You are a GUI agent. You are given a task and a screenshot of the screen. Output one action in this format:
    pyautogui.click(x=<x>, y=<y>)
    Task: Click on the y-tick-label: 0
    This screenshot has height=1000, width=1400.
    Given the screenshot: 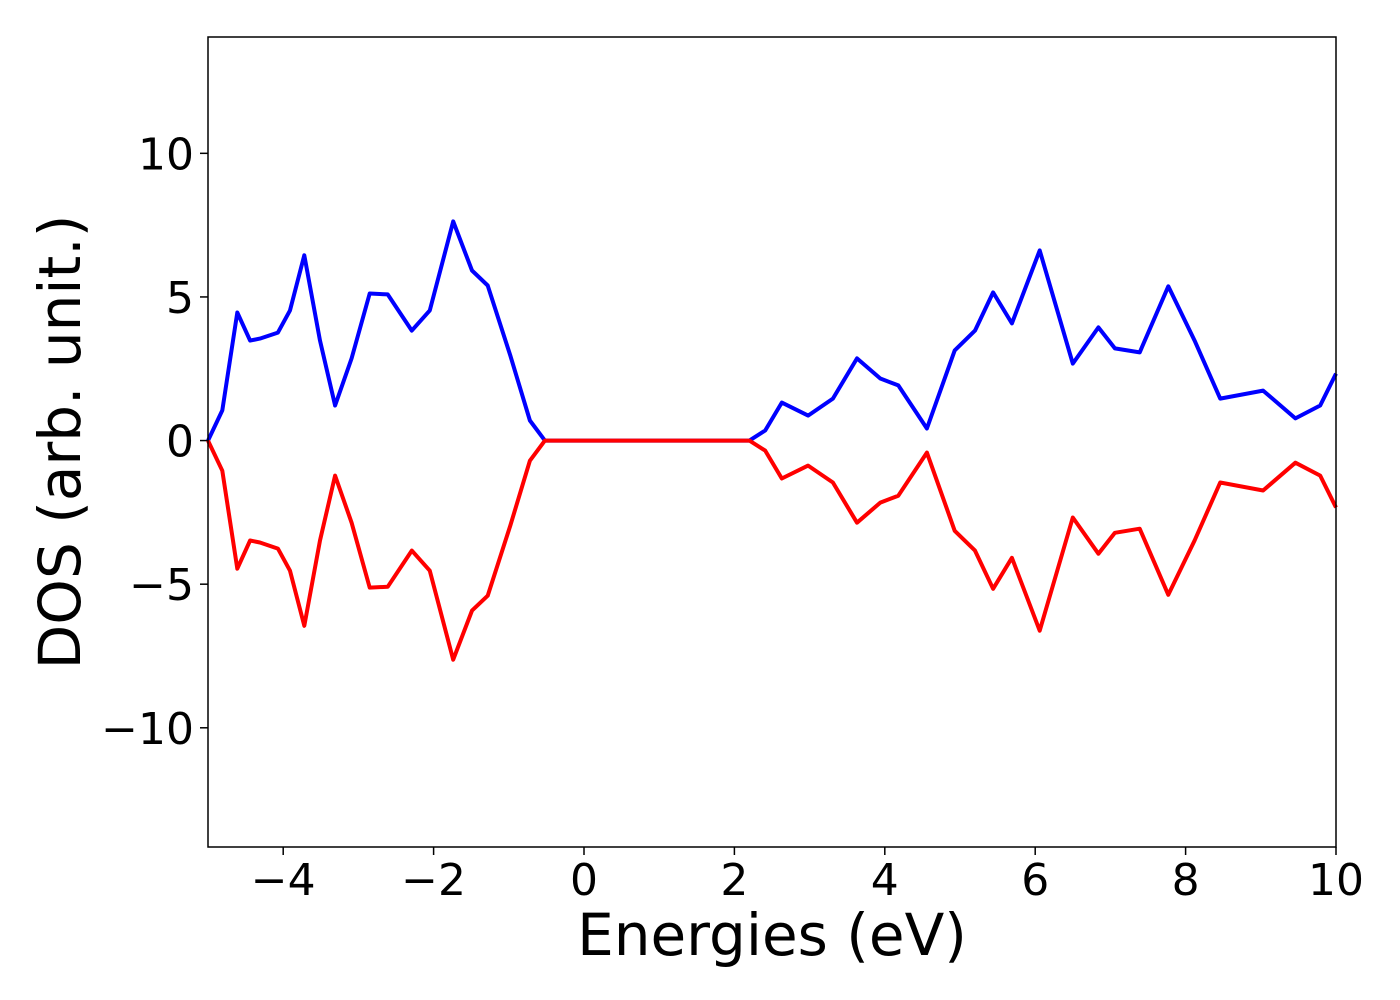 What is the action you would take?
    pyautogui.click(x=180, y=442)
    